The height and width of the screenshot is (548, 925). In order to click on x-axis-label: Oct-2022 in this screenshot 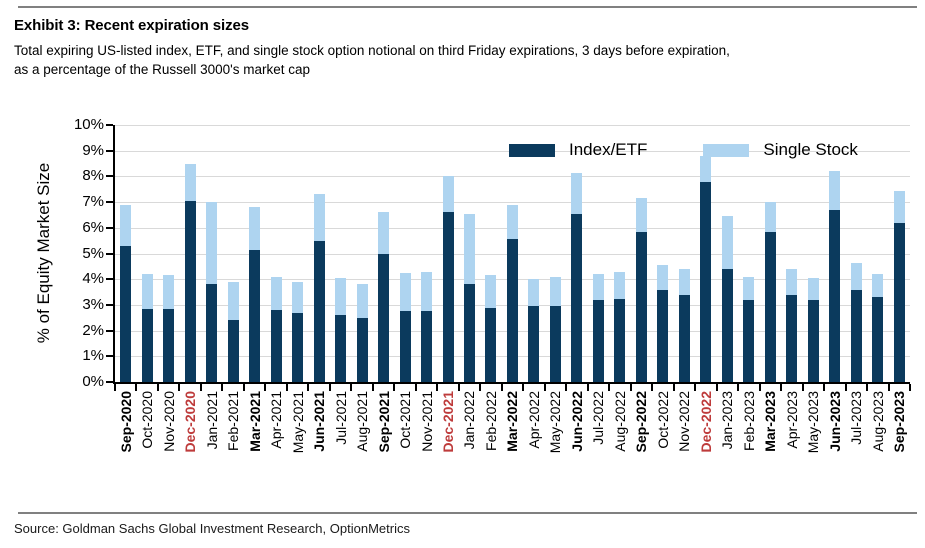, I will do `click(662, 420)`.